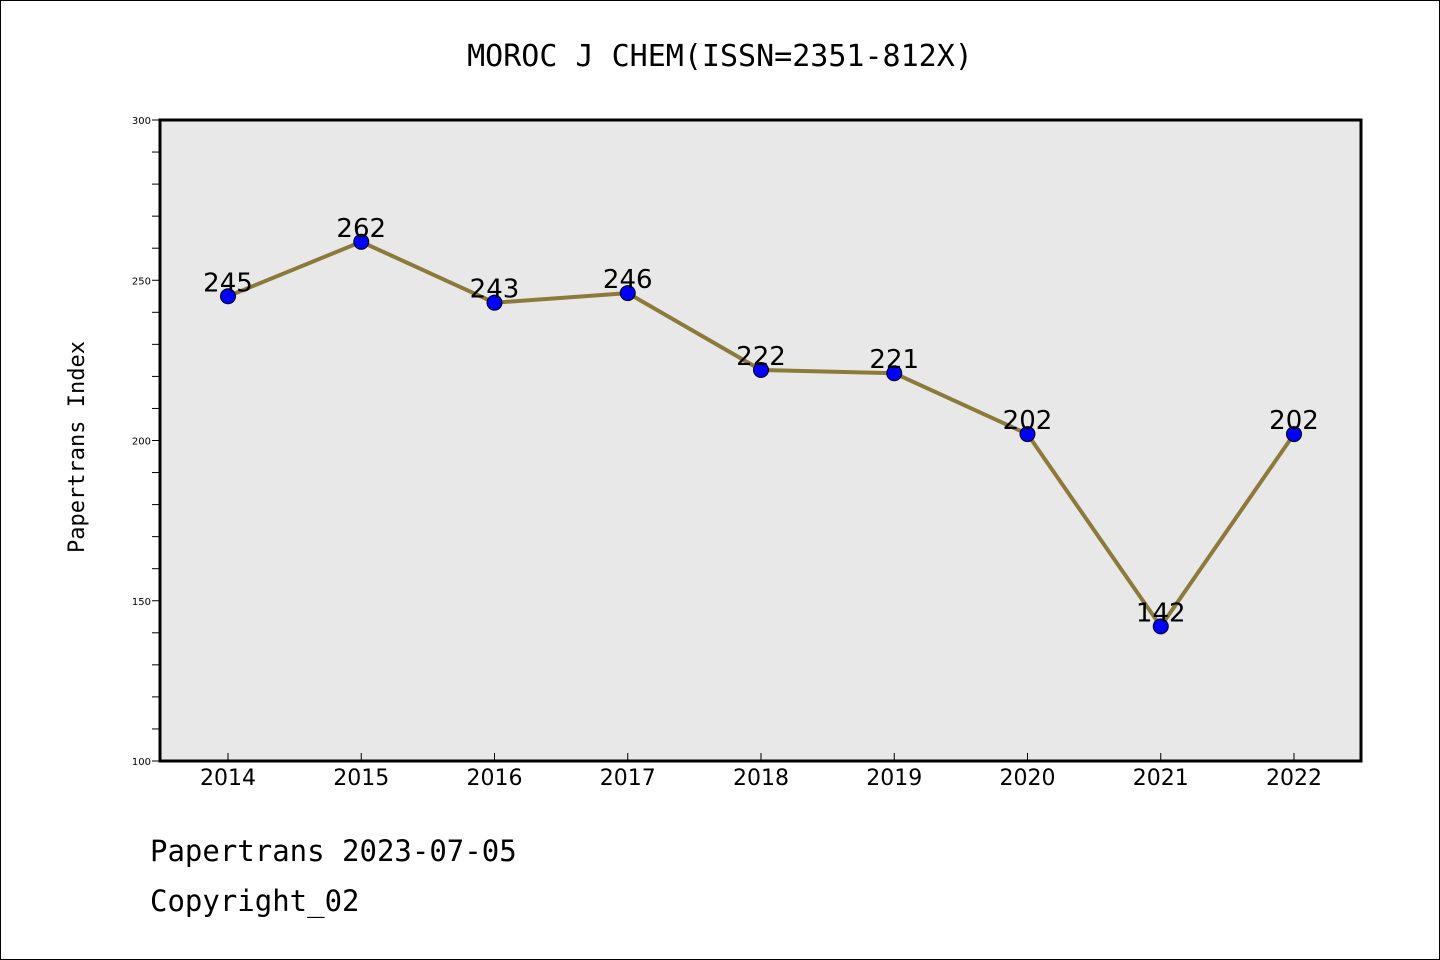 The image size is (1440, 960). What do you see at coordinates (141, 762) in the screenshot?
I see `y-tick-label: 100` at bounding box center [141, 762].